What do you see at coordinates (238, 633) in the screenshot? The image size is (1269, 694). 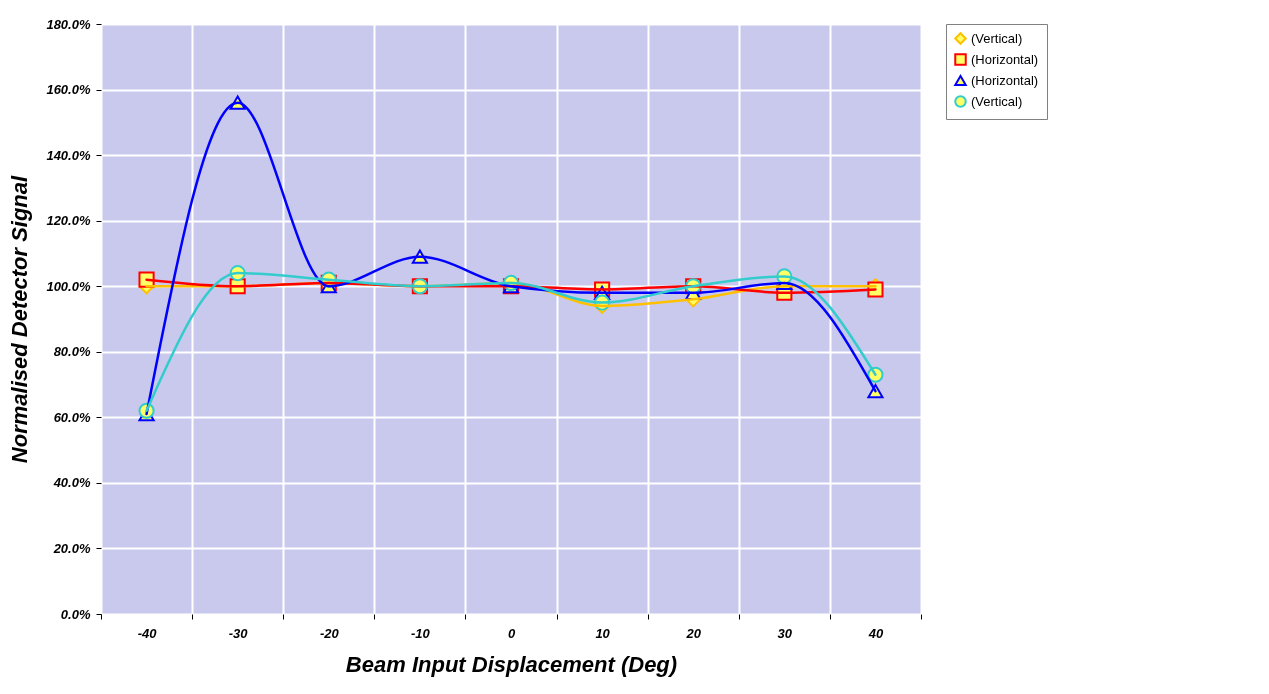 I see `x-tick-label: -30` at bounding box center [238, 633].